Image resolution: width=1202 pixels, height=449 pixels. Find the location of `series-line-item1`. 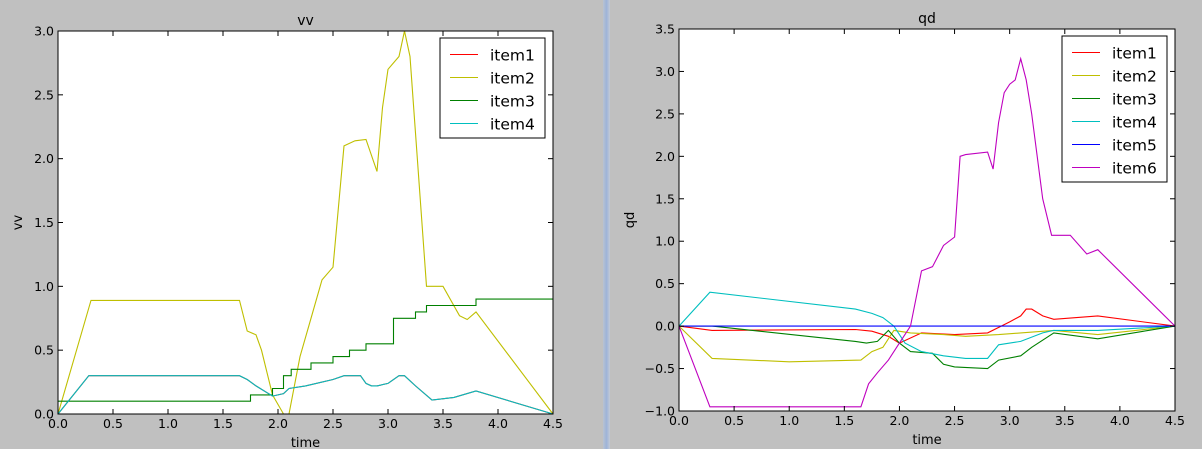

series-line-item1 is located at coordinates (927, 326).